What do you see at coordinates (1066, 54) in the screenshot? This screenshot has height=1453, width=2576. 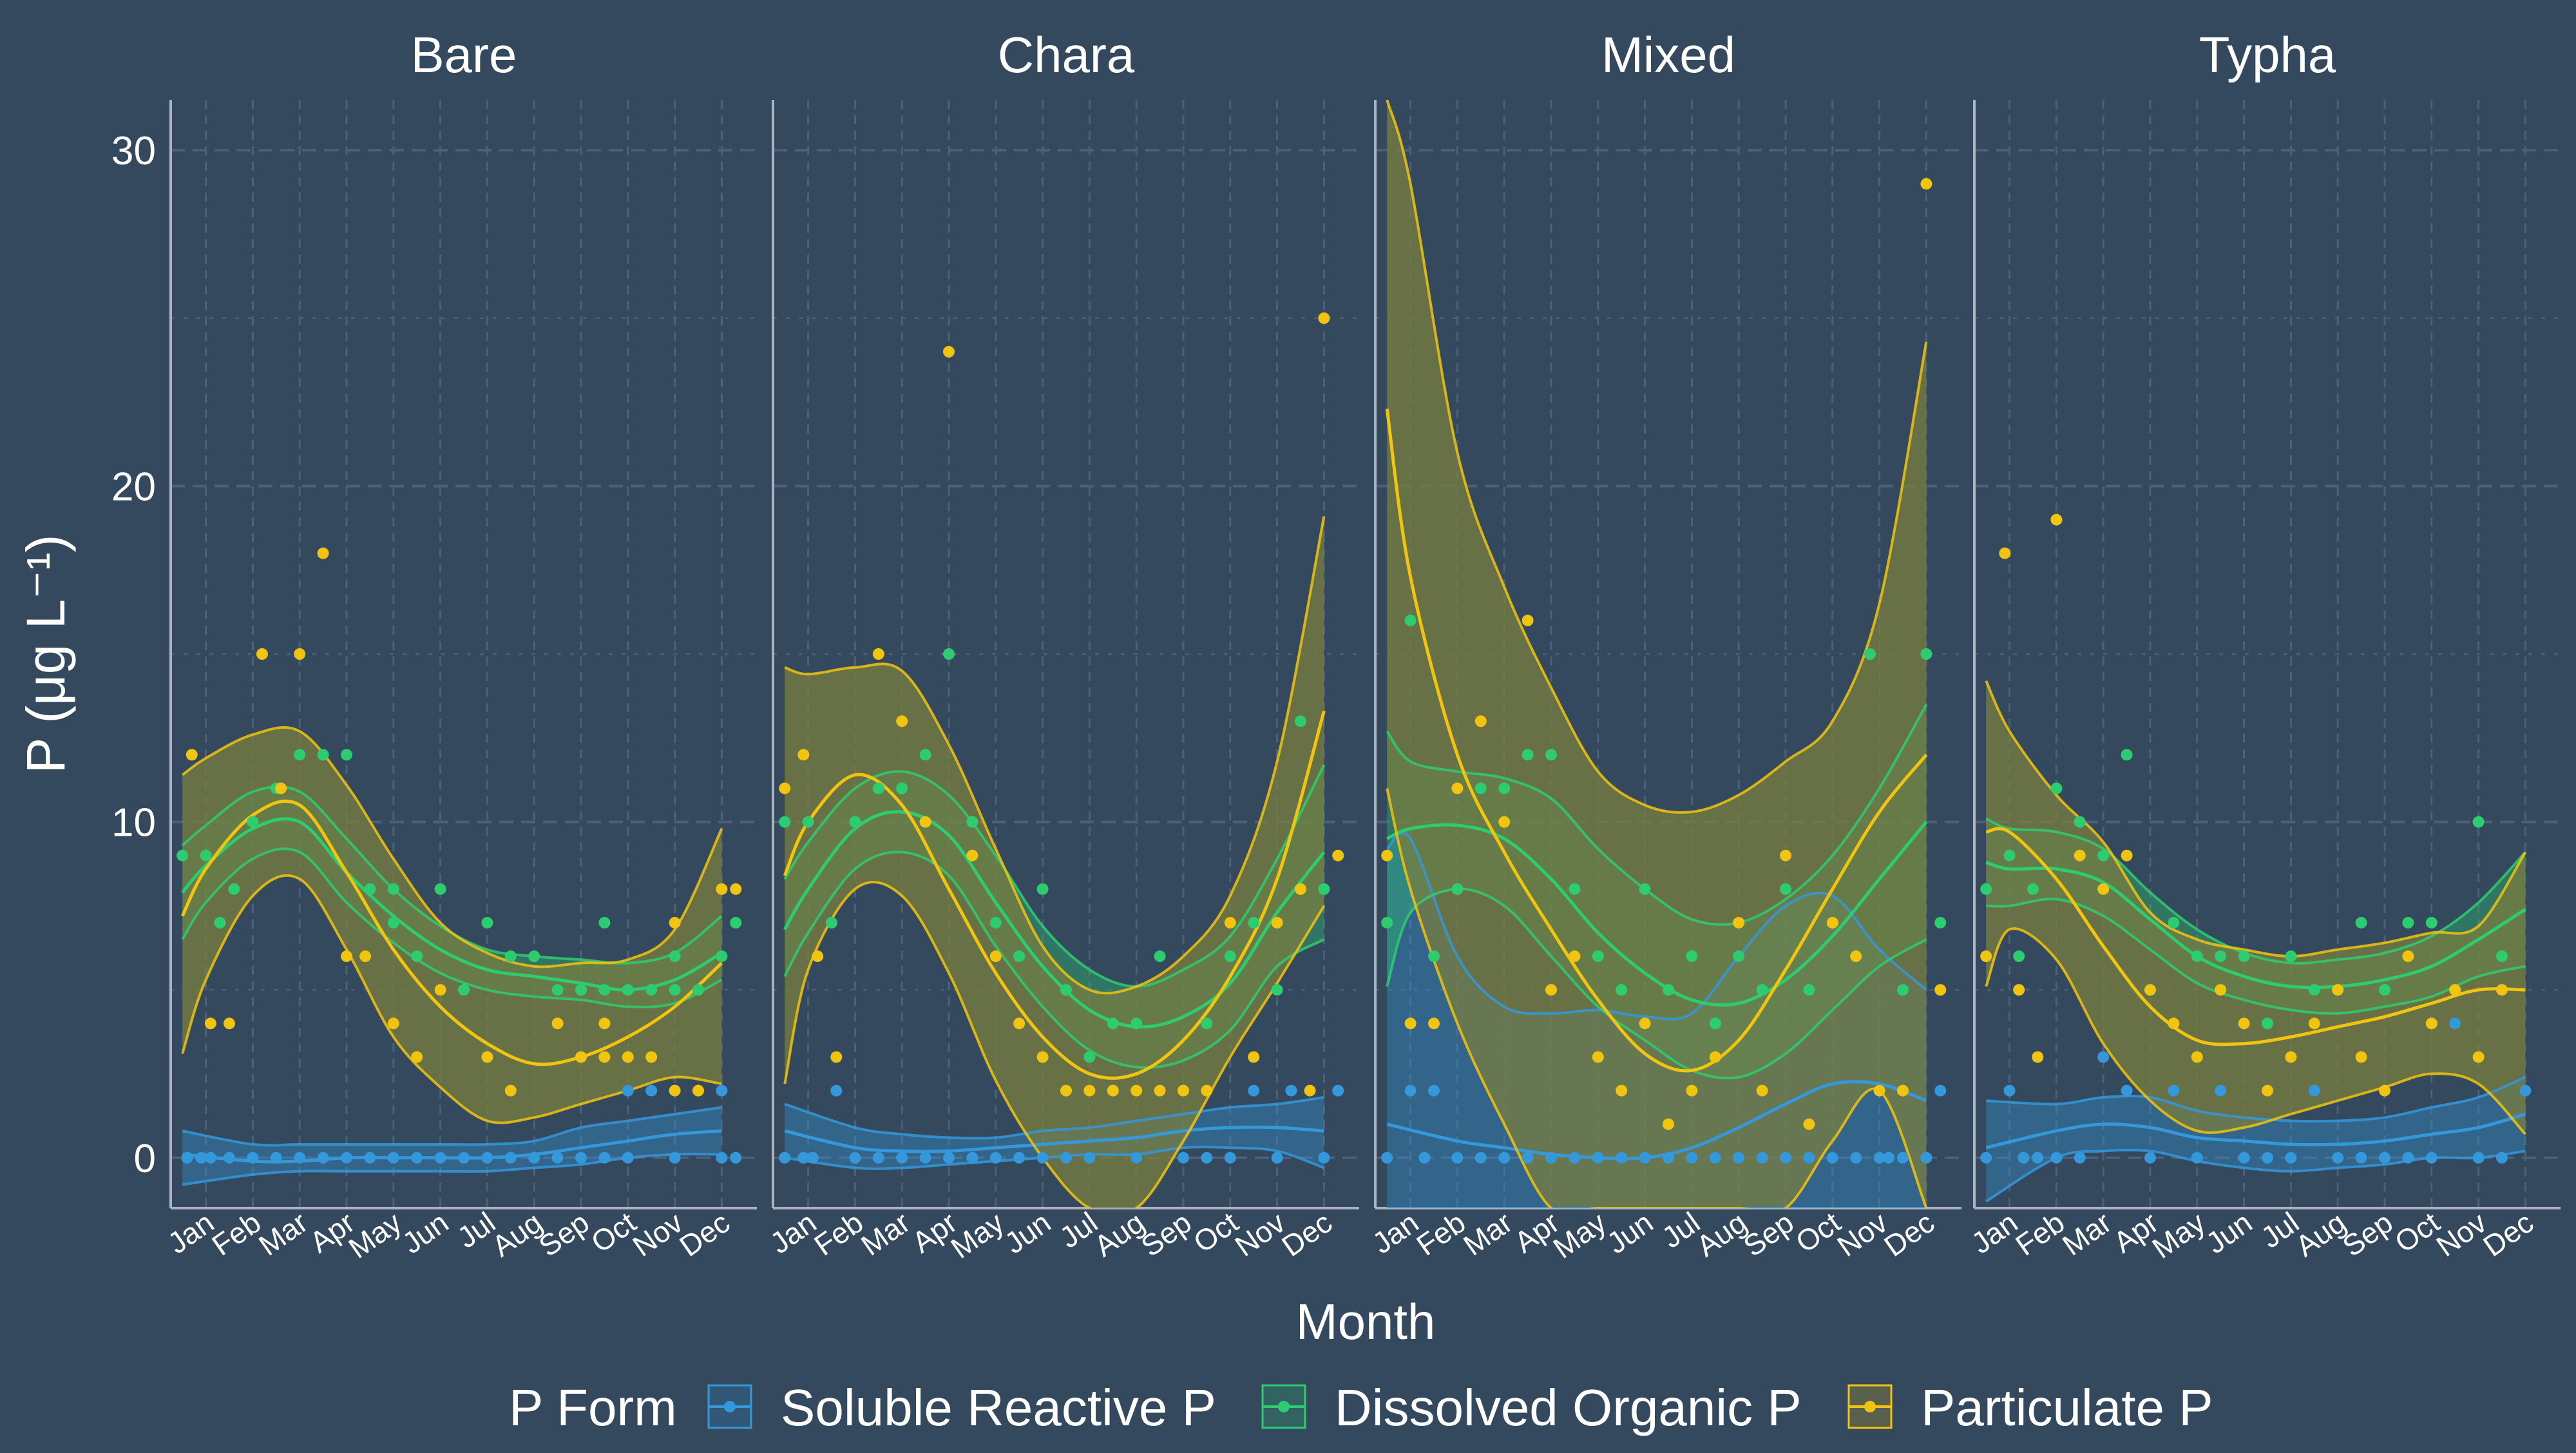 I see `facet-title: Chara` at bounding box center [1066, 54].